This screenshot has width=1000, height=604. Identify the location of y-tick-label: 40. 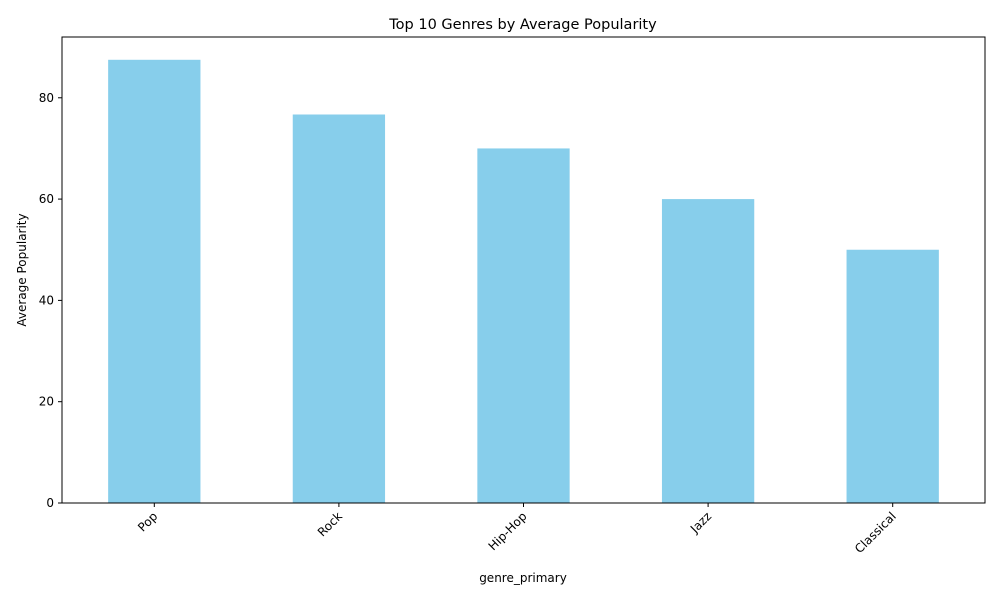
(46, 300).